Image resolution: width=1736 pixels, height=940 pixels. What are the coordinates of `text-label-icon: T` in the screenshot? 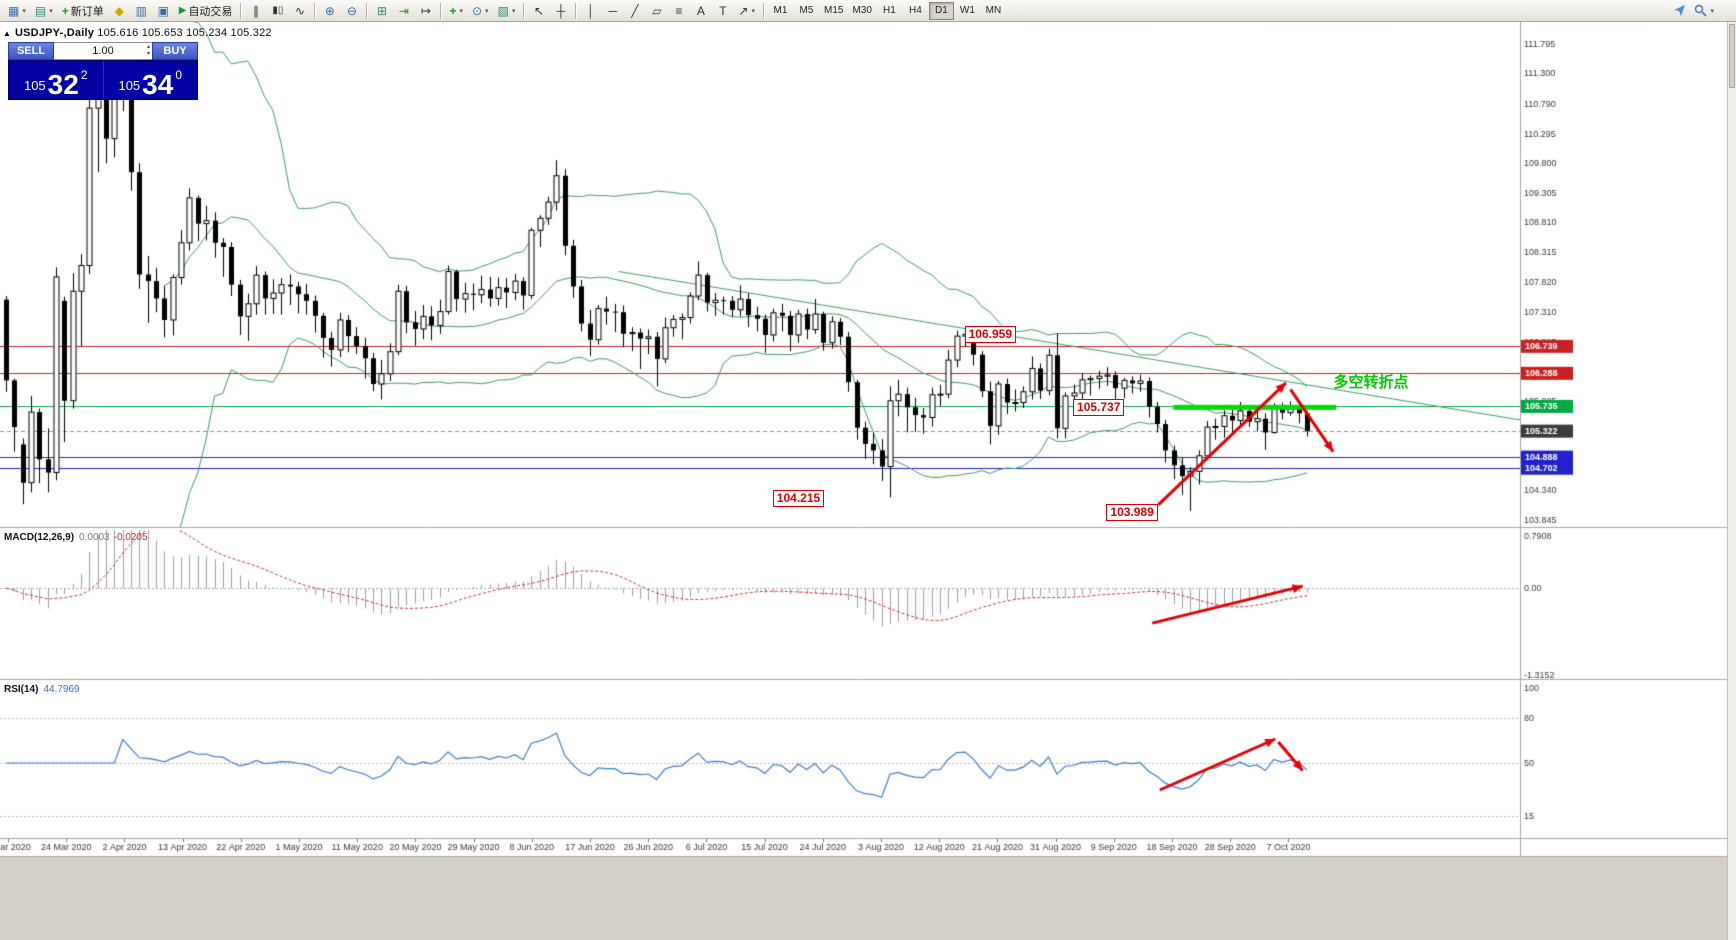 It's located at (723, 10).